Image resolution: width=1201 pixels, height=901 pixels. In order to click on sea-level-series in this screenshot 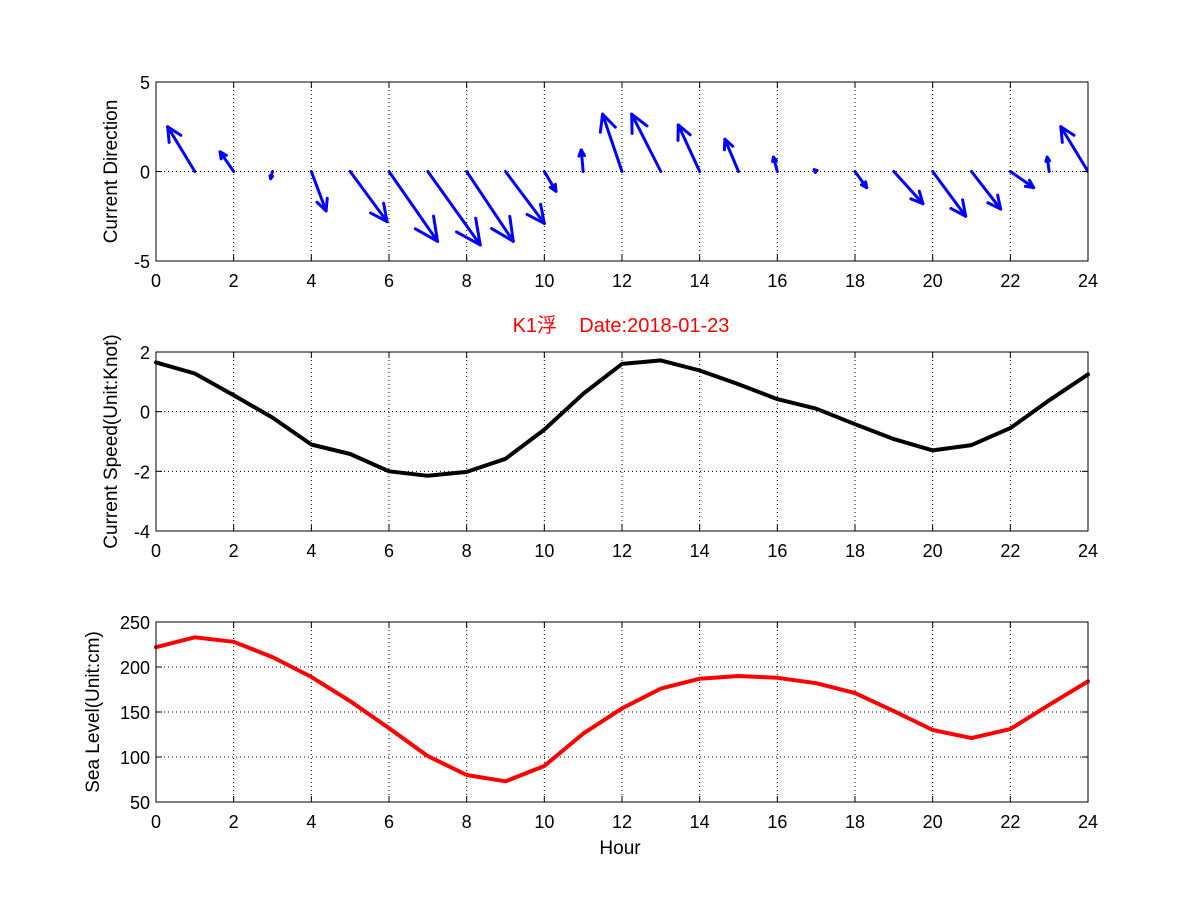, I will do `click(622, 709)`.